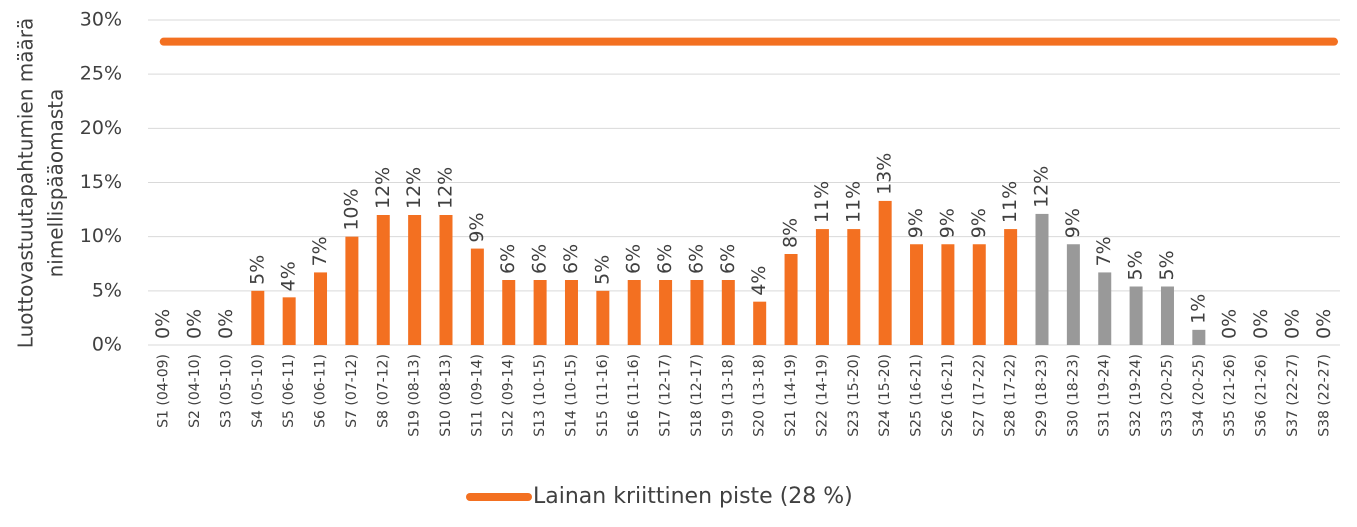 This screenshot has width=1357, height=527. I want to click on x-tick-label: S30 (18-23), so click(1073, 395).